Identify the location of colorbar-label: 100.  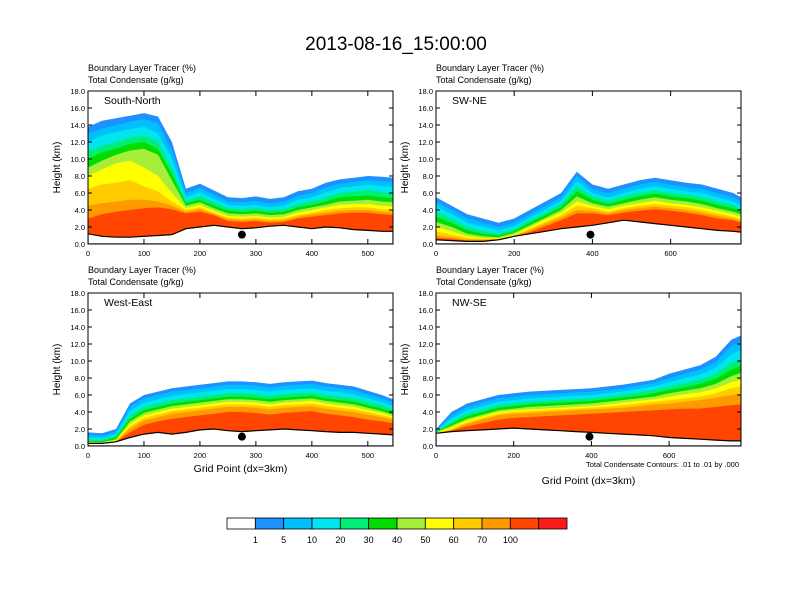
(510, 540).